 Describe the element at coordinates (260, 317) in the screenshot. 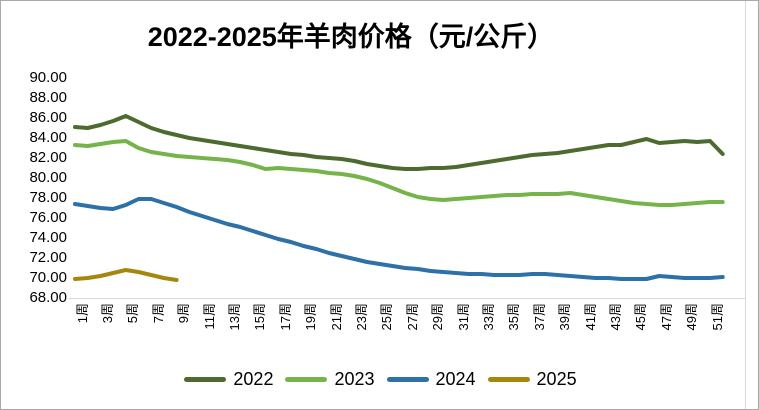

I see `x-axis-tick-label: 15周` at that location.